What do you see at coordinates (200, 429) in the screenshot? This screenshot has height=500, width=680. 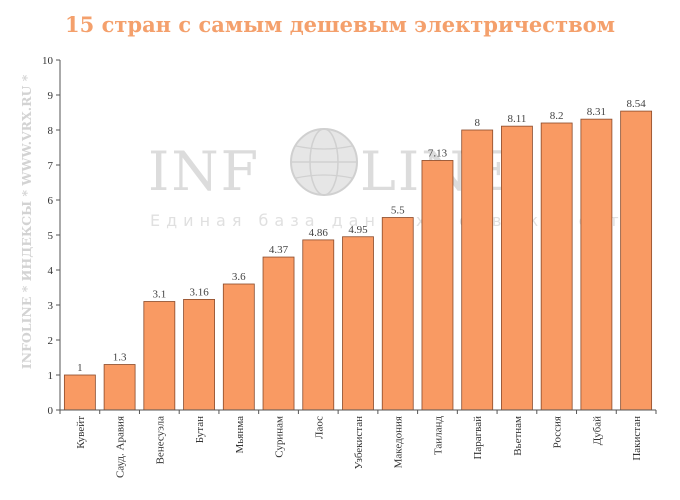 I see `x-category-label: Бутан` at bounding box center [200, 429].